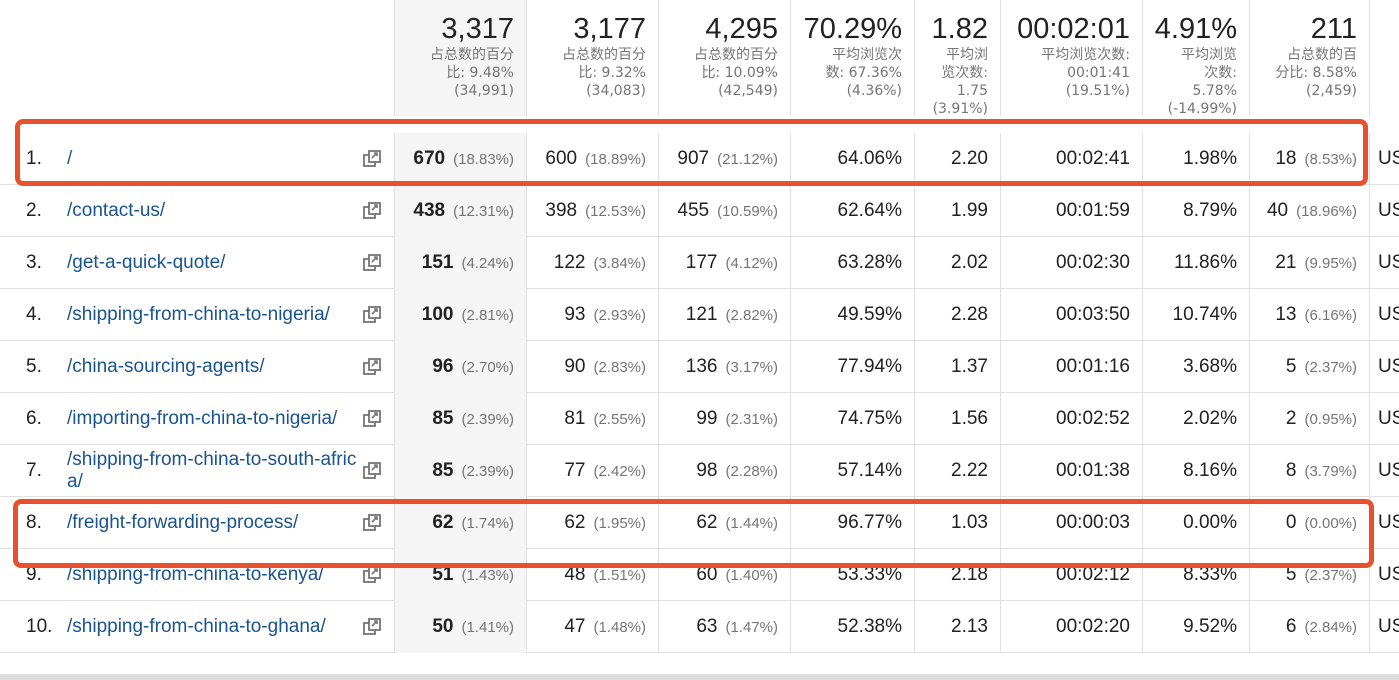 This screenshot has height=680, width=1399. I want to click on metric-value: 00:02:30, so click(1093, 262).